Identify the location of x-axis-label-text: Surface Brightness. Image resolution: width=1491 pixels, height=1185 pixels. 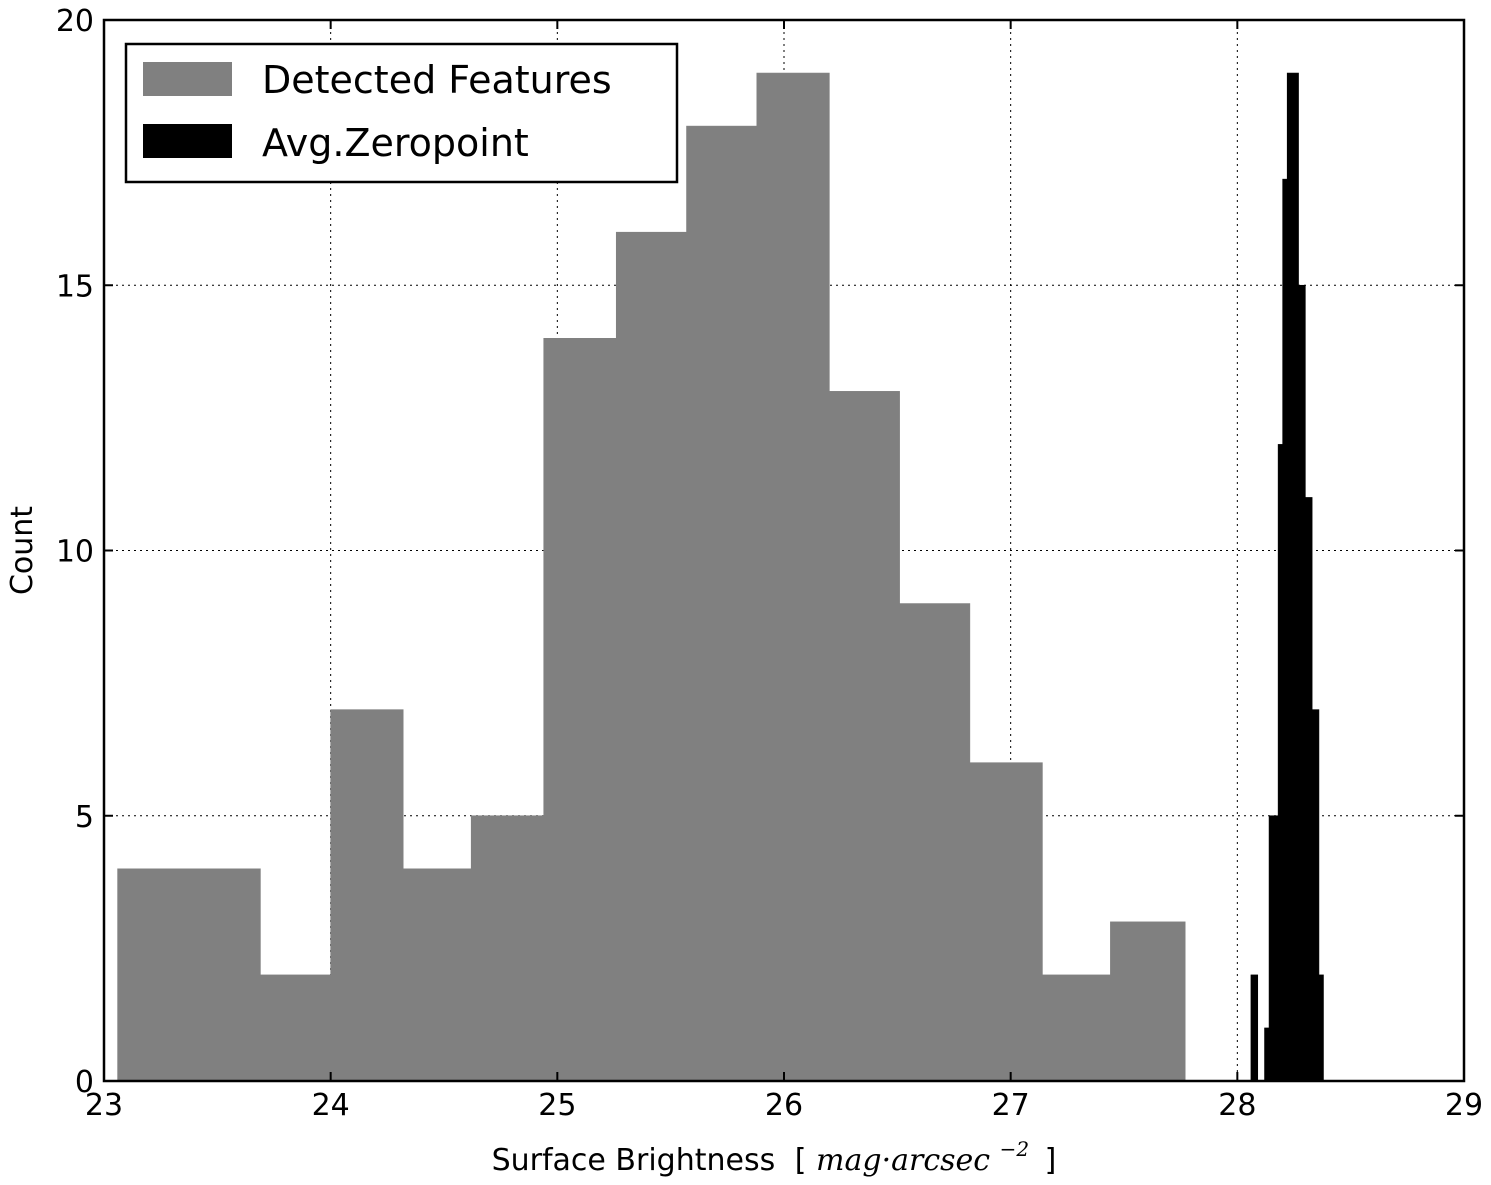
(634, 1160).